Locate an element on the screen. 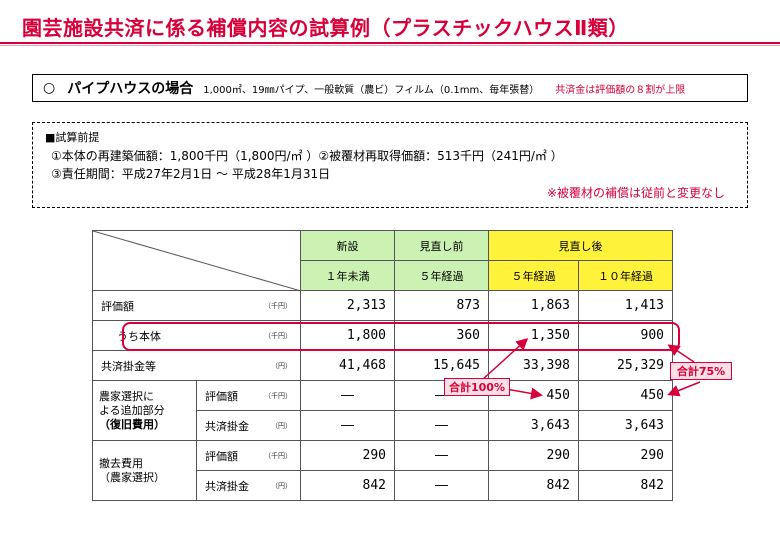 The width and height of the screenshot is (780, 540). table-corner-cell is located at coordinates (196, 260).